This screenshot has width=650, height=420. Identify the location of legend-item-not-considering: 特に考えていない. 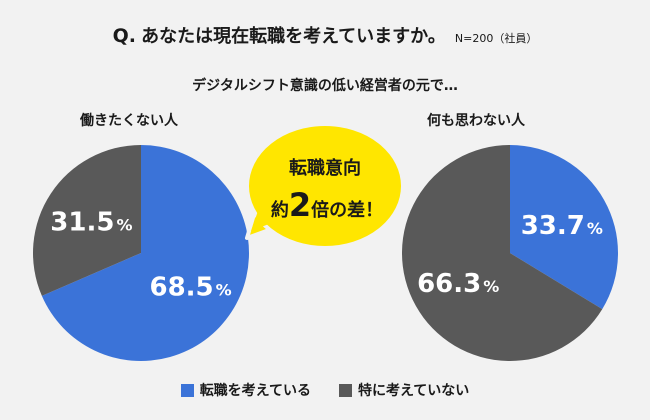
(404, 390).